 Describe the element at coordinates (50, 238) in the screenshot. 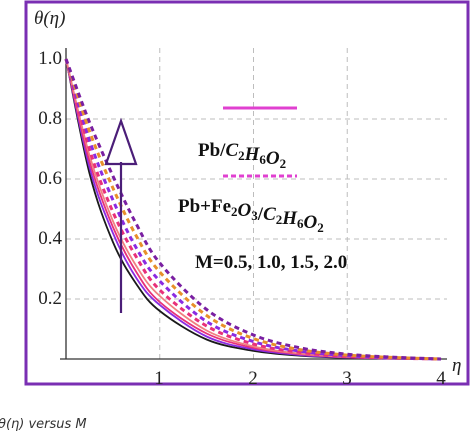

I see `y-tick-label-0.4: 0.4` at that location.